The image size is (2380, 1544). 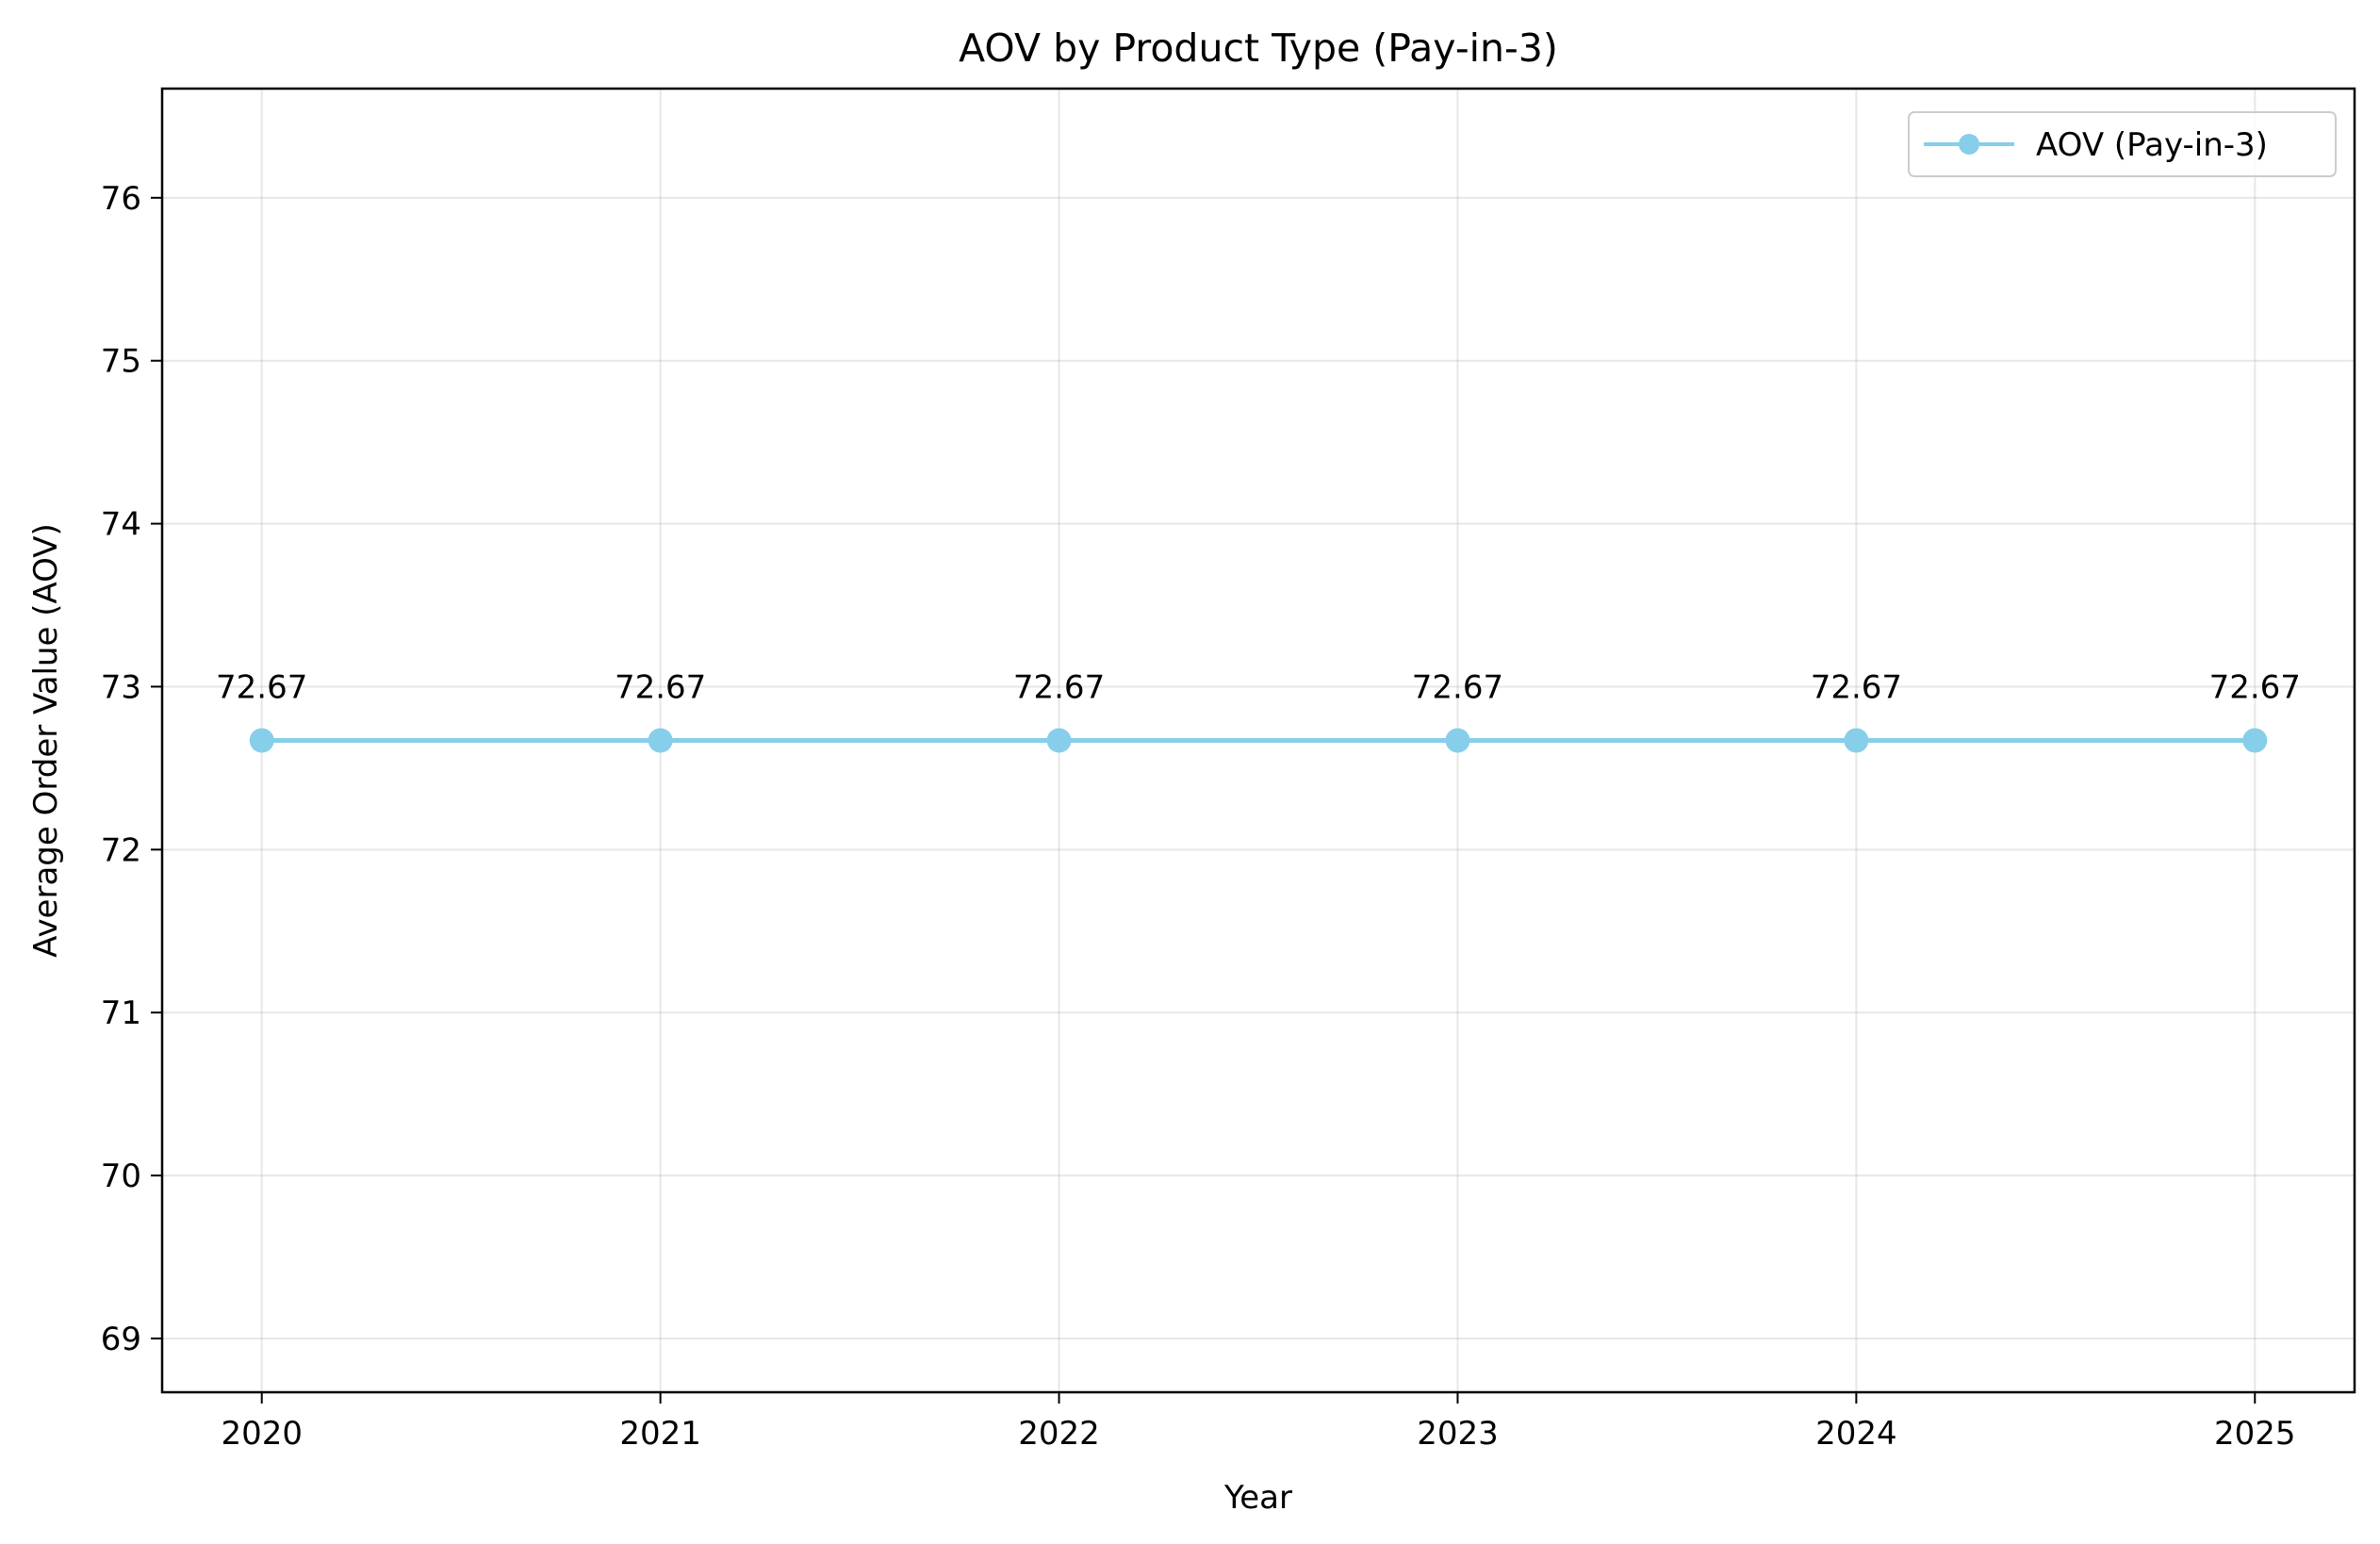 I want to click on x-tick-label: 2023, so click(x=1458, y=1434).